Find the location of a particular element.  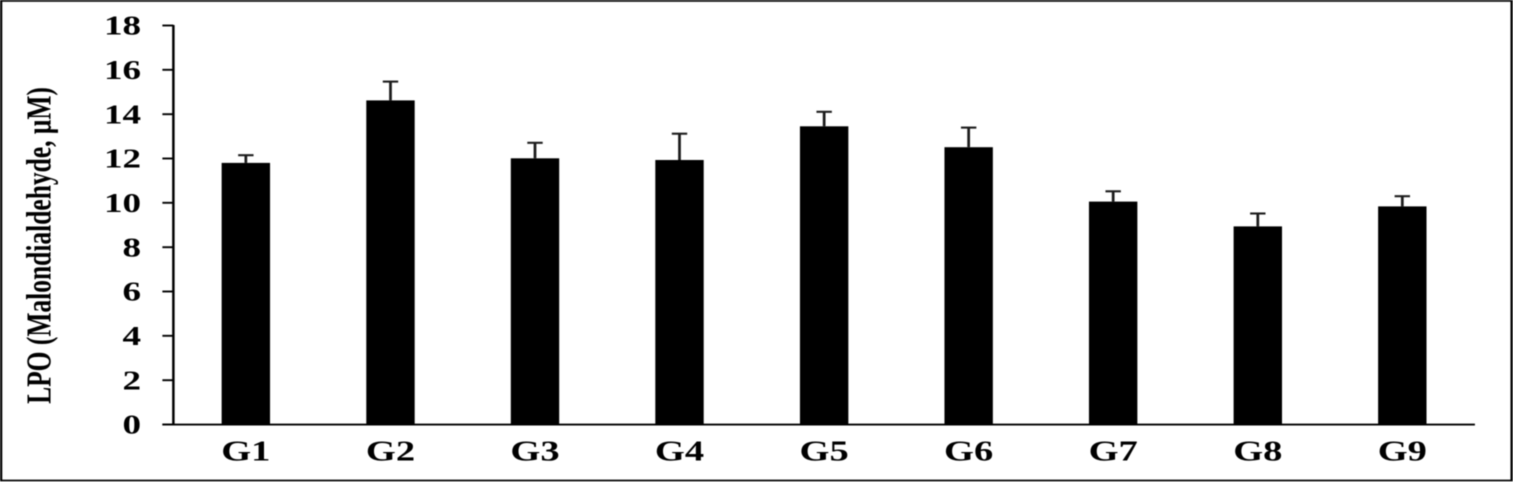

svg-text: G1 is located at coordinates (245, 452).